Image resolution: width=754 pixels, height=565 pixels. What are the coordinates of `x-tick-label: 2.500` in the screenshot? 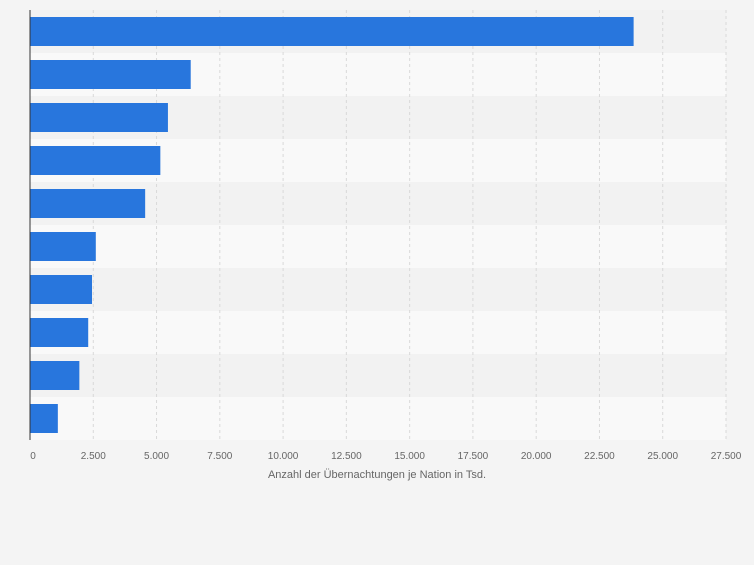 It's located at (93, 456).